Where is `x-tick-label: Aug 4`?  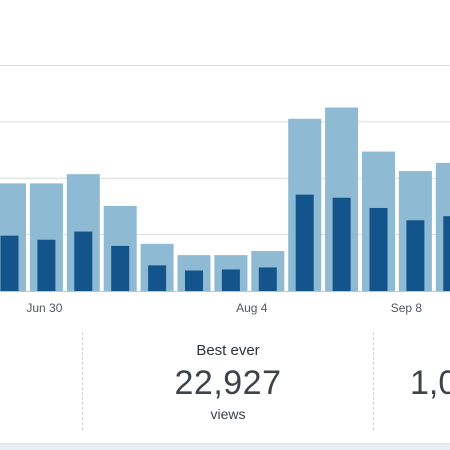
x-tick-label: Aug 4 is located at coordinates (252, 308).